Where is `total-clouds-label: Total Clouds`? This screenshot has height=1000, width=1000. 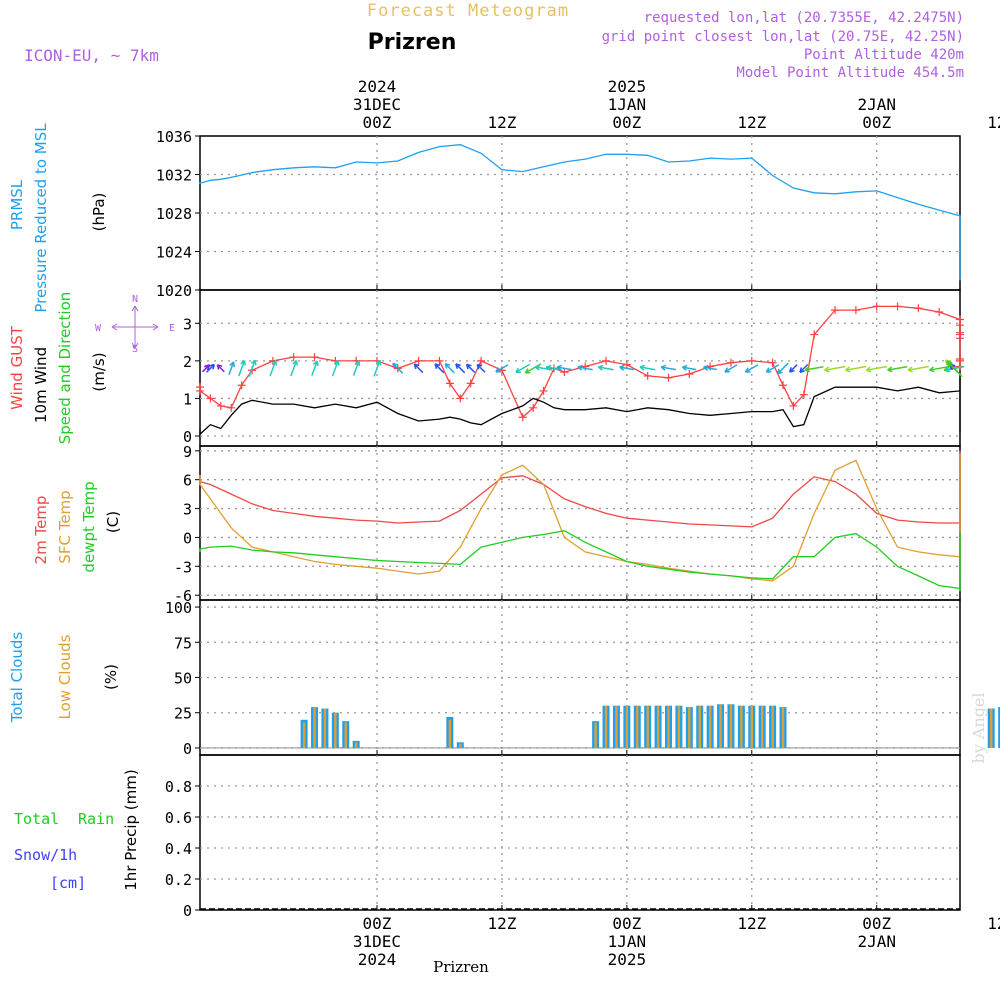 total-clouds-label: Total Clouds is located at coordinates (17, 678).